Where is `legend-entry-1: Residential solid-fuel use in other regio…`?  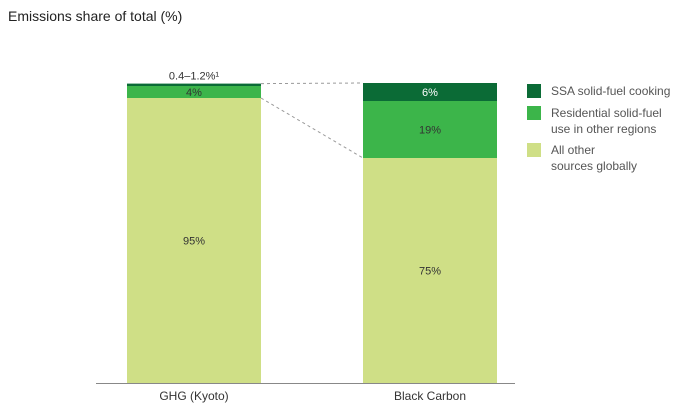
legend-entry-1: Residential solid-fuel use in other regio… is located at coordinates (606, 121).